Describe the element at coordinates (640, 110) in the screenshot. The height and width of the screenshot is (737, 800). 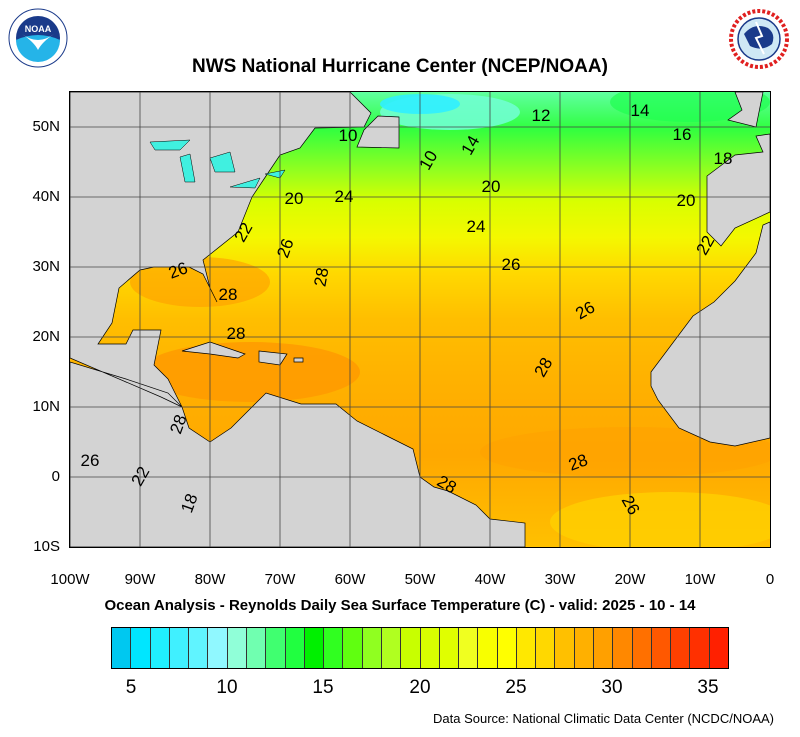
I see `contour-label: 14` at that location.